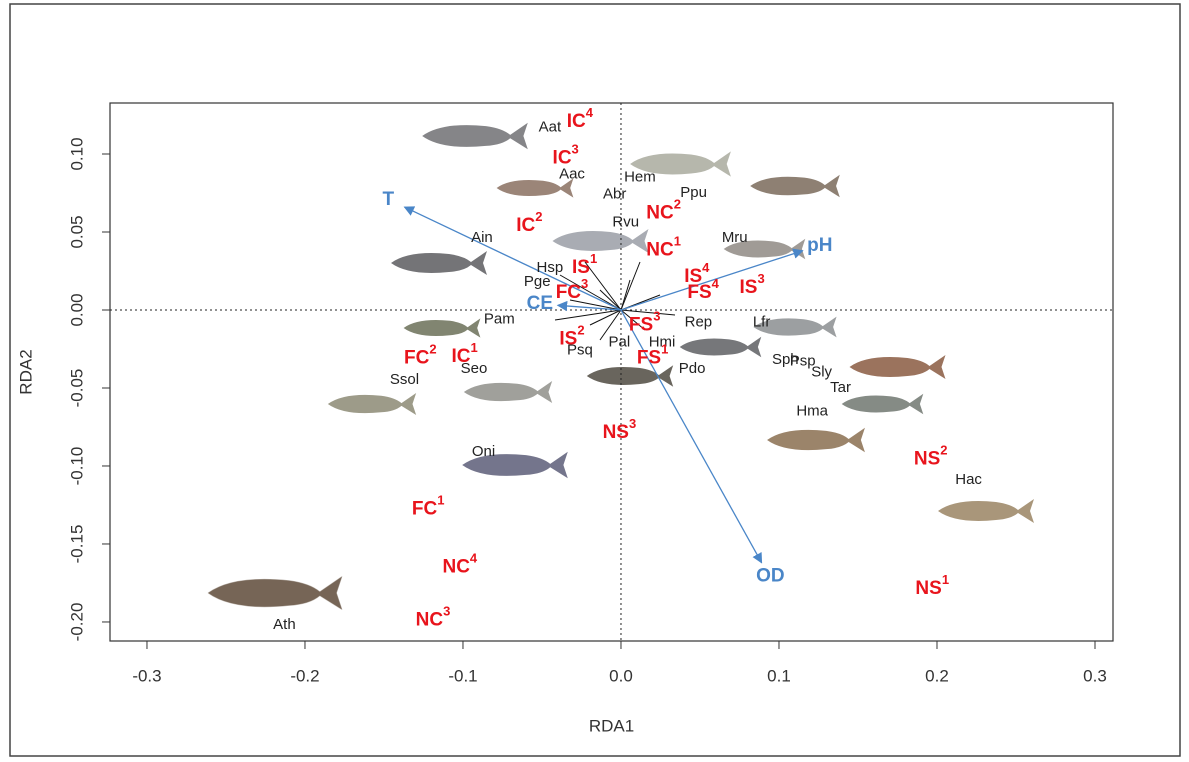 This screenshot has height=762, width=1189. Describe the element at coordinates (537, 281) in the screenshot. I see `species-label: Pge` at that location.